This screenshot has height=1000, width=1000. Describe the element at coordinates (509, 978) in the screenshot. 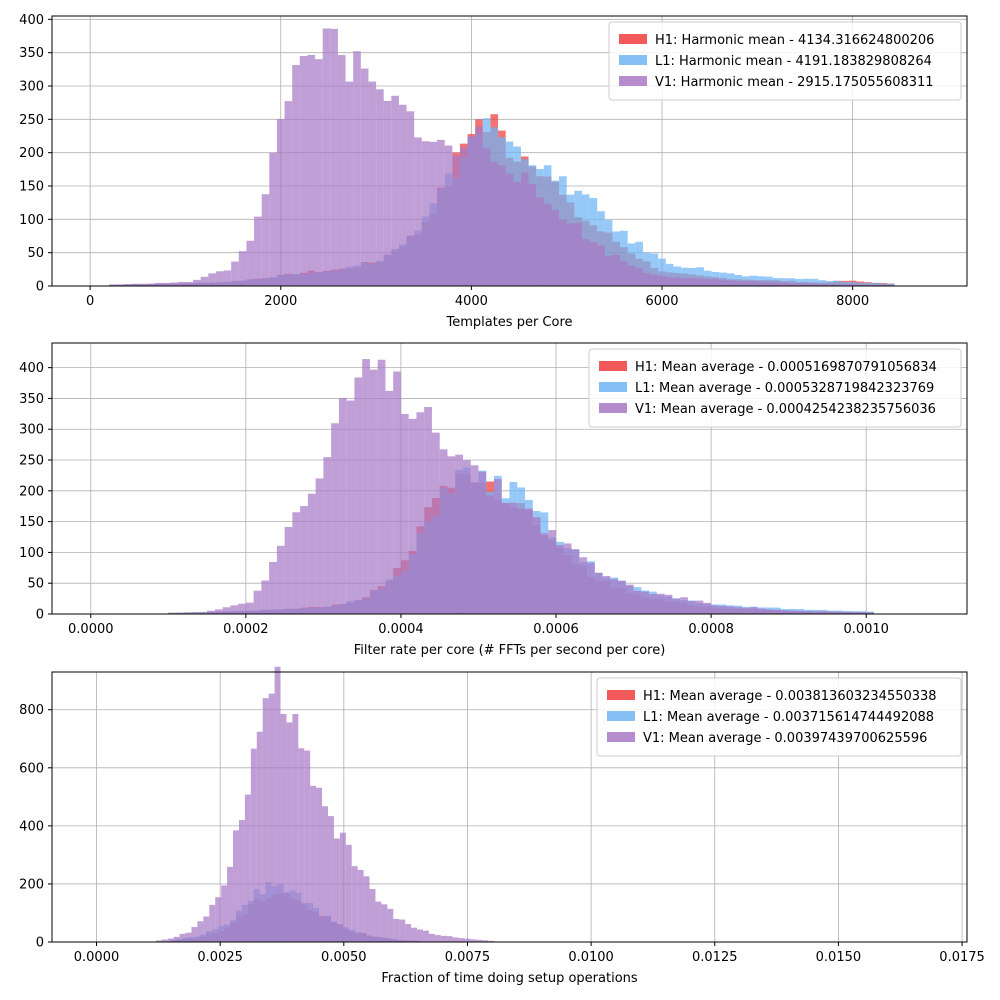

I see `setup-fraction-x-axis-label: Fraction of time doing setup operations` at that location.